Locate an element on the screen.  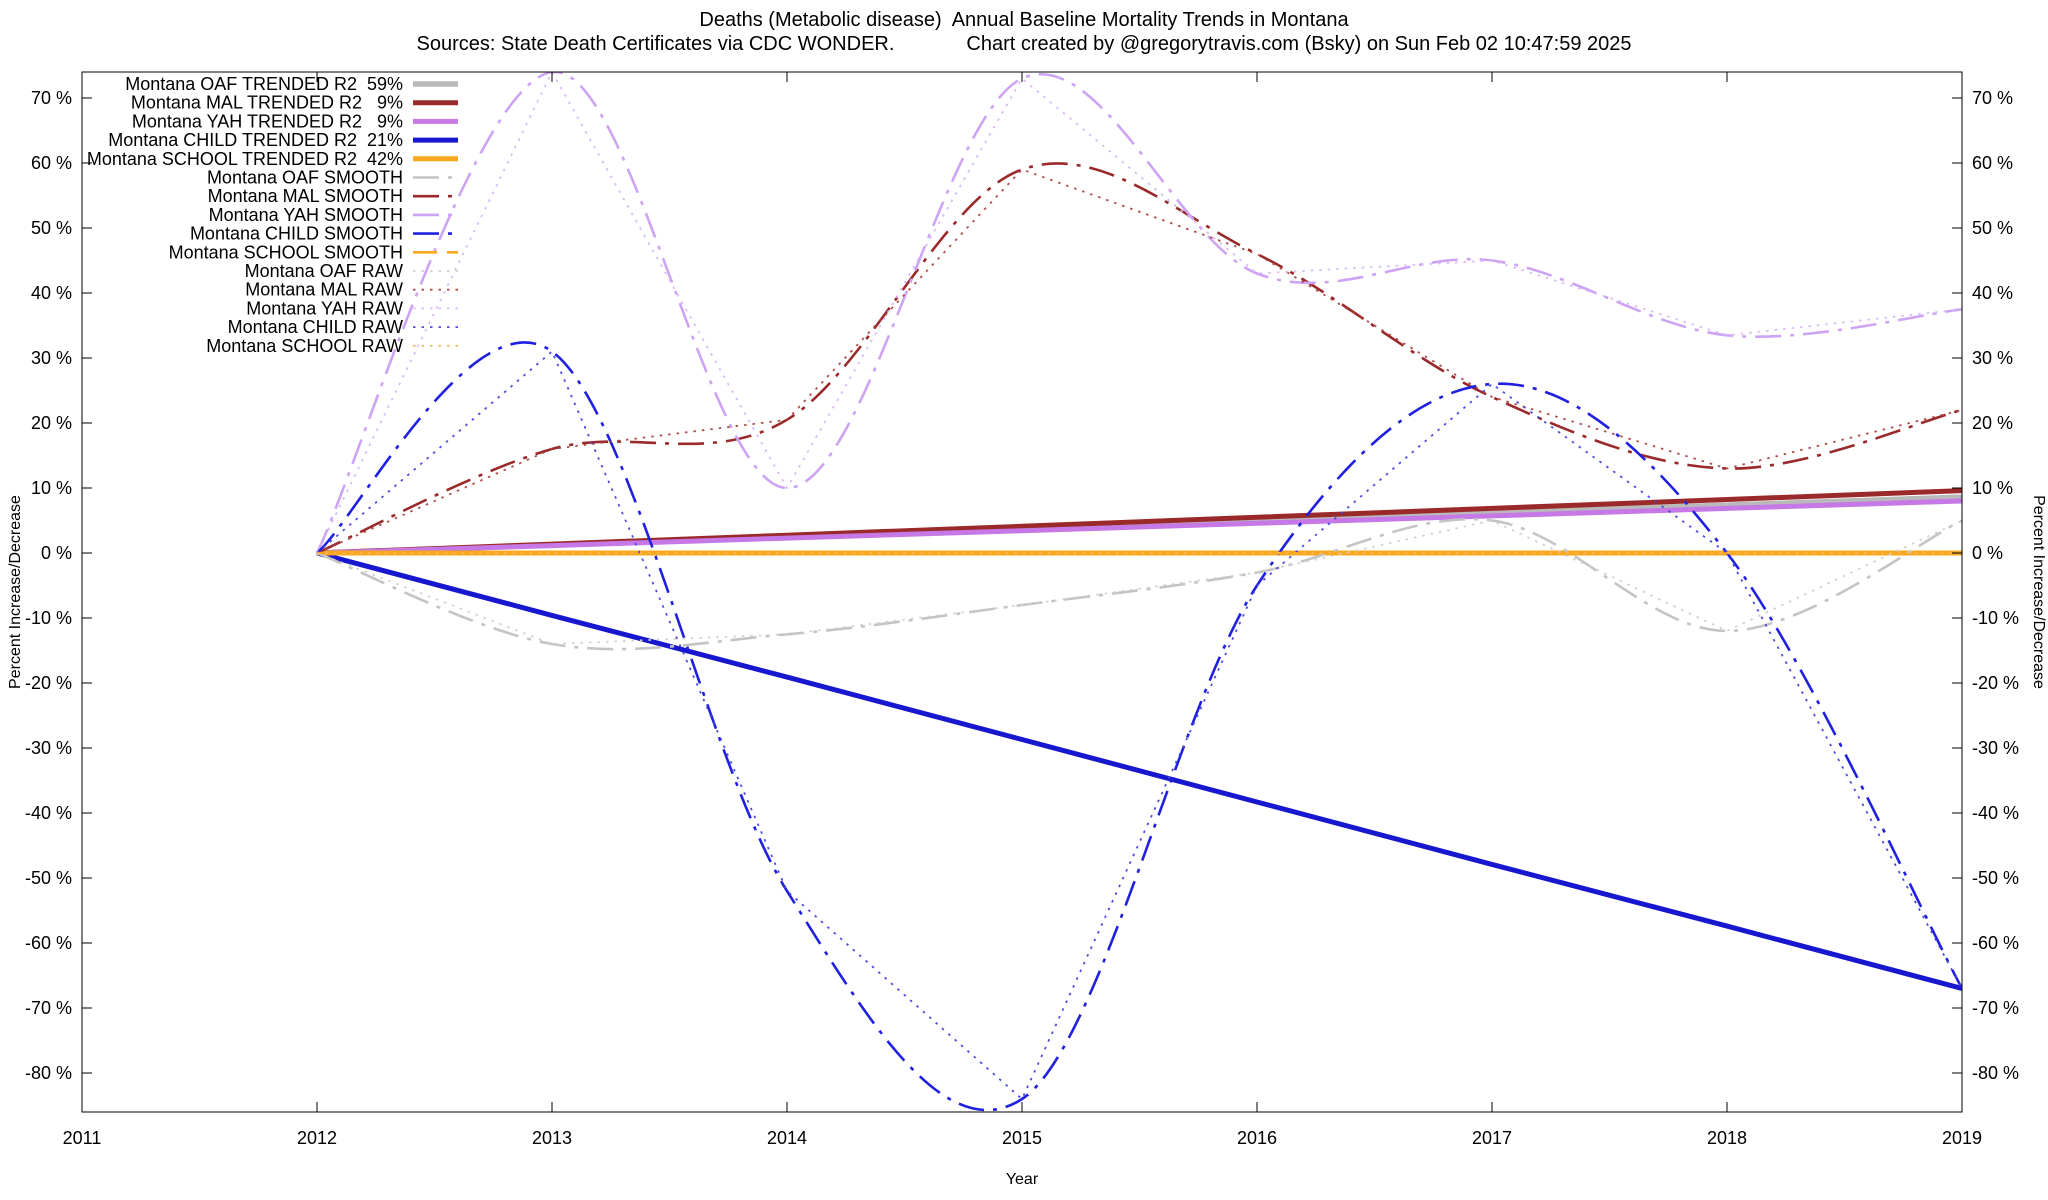
legend-item: Montana OAF RAW is located at coordinates (351, 271).